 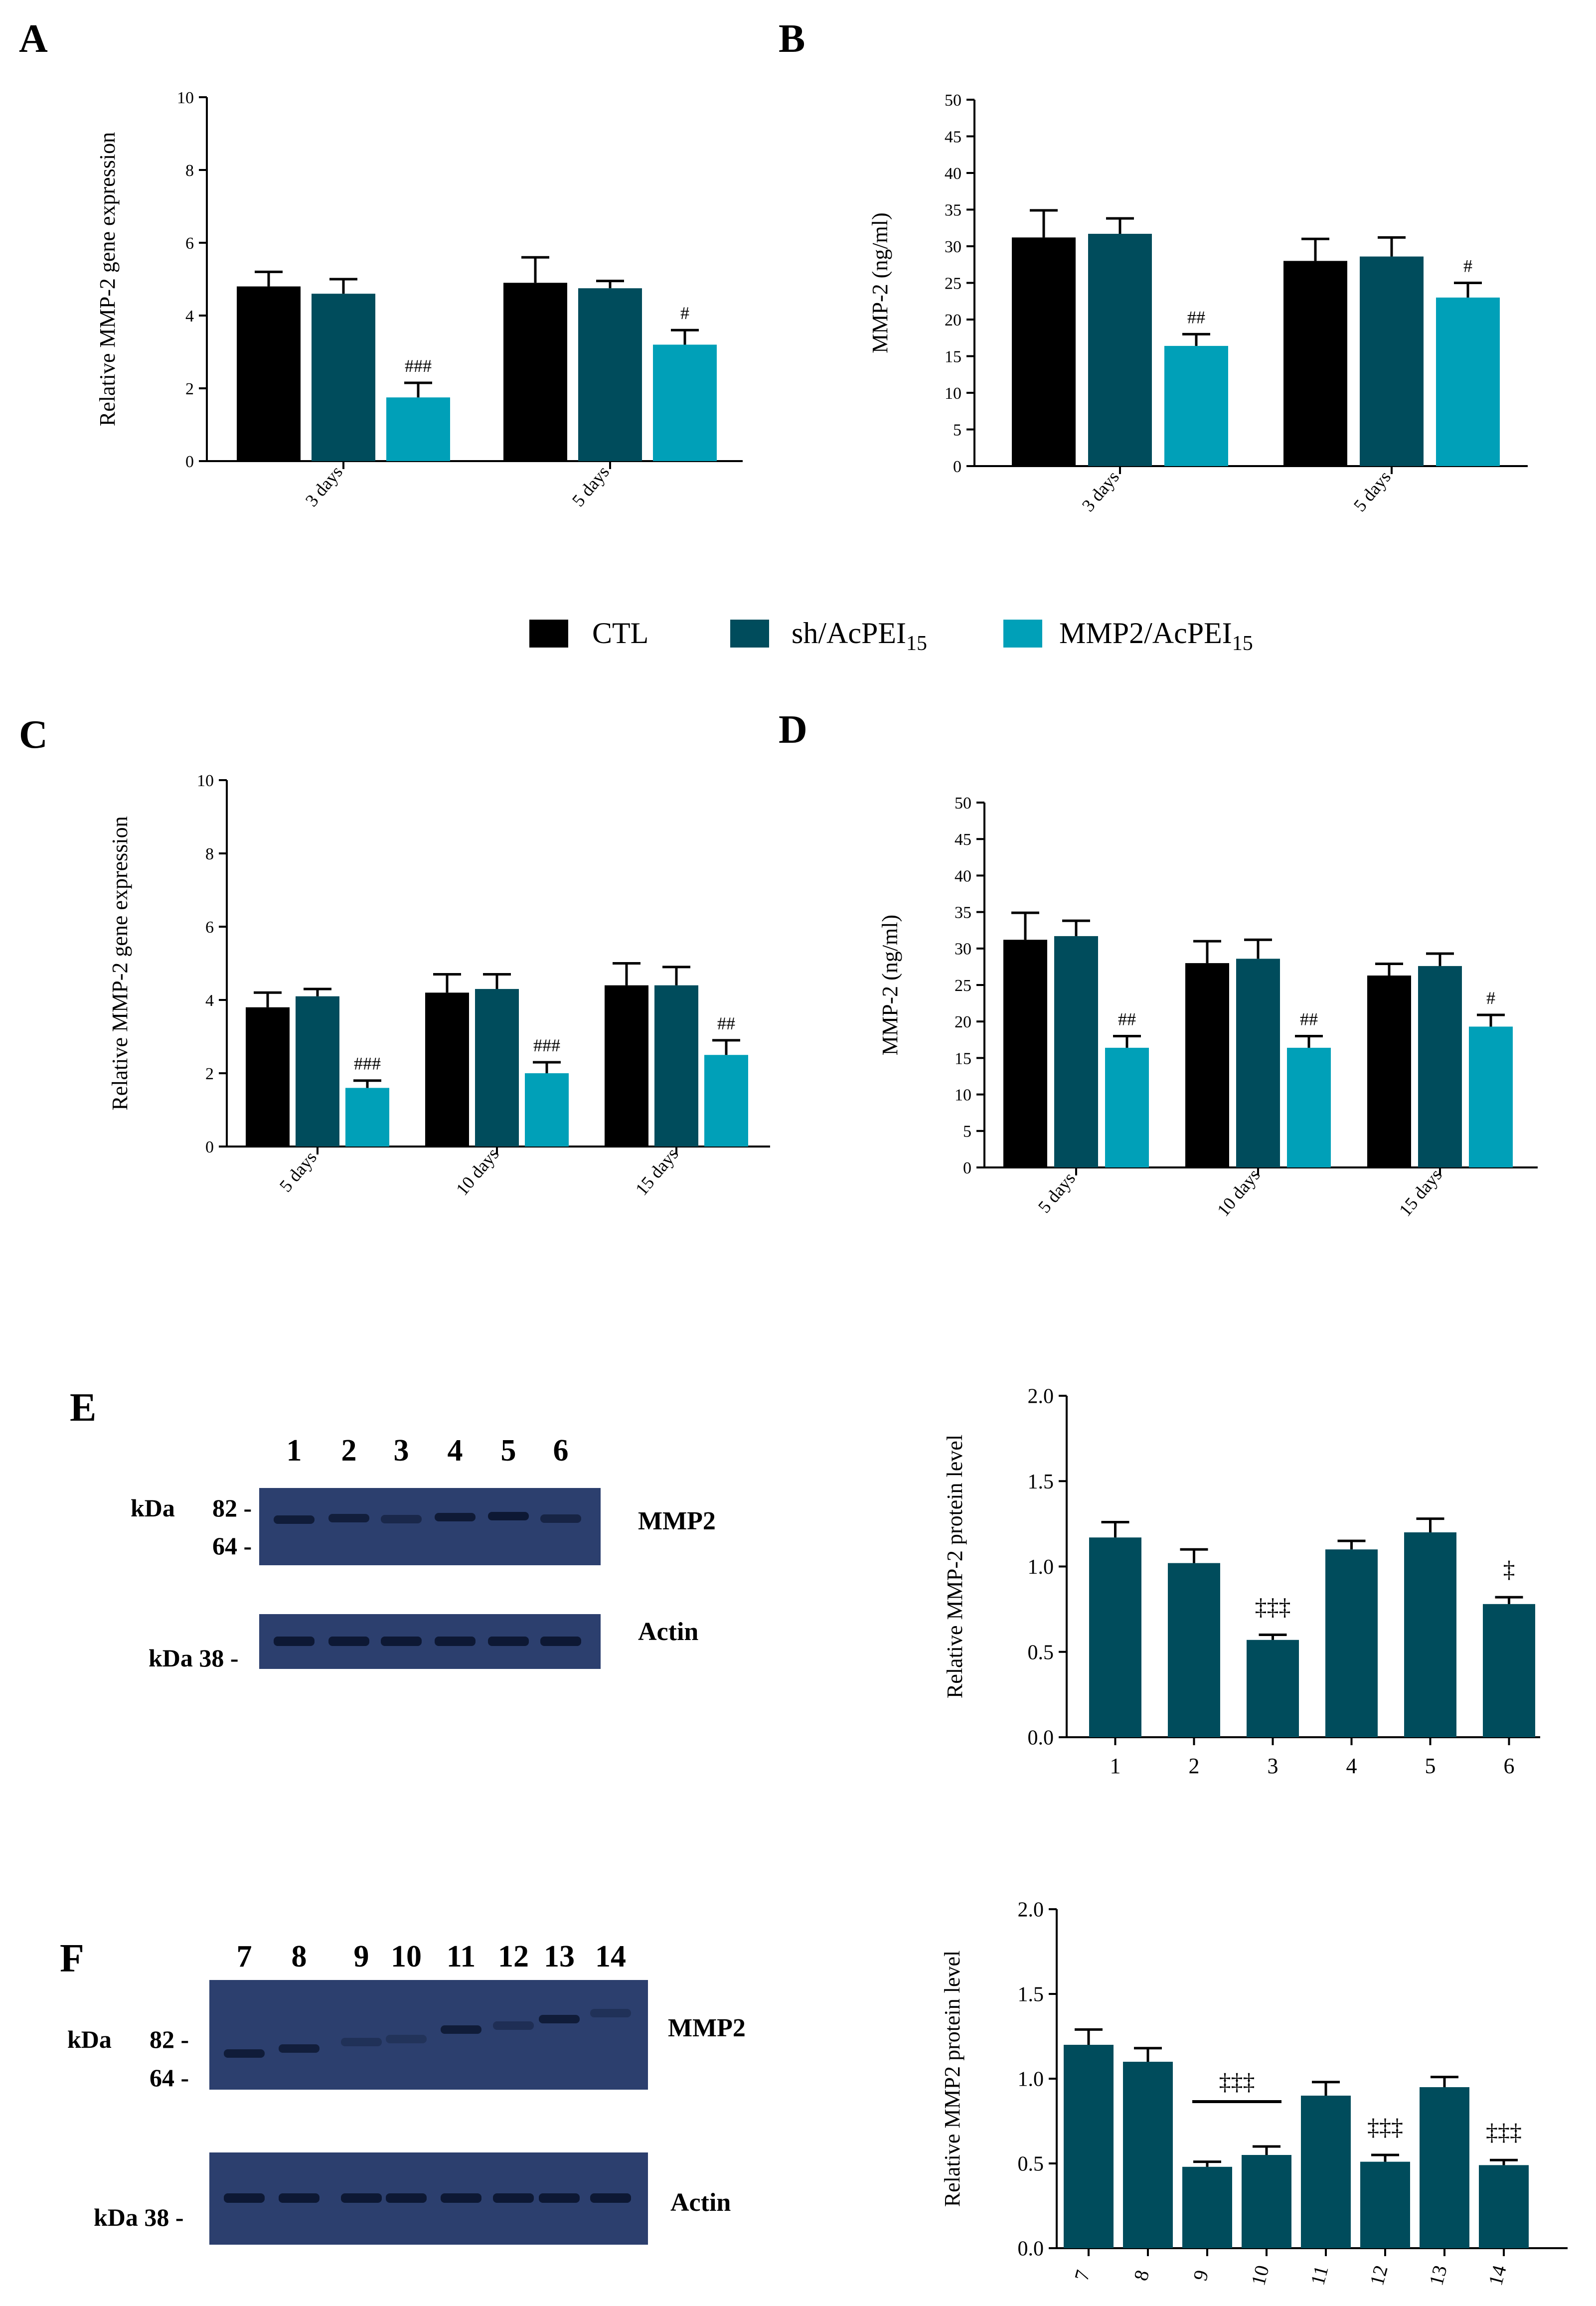 What do you see at coordinates (963, 1058) in the screenshot?
I see `y-tick-label: 15` at bounding box center [963, 1058].